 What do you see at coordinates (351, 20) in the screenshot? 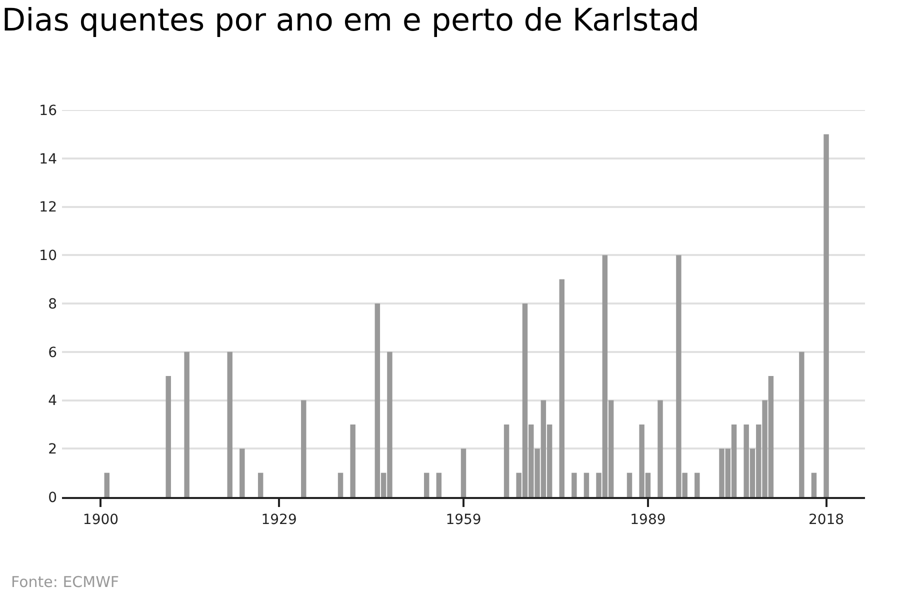
I see `chart-title: Dias quentes por ano em e perto de Karlstad` at bounding box center [351, 20].